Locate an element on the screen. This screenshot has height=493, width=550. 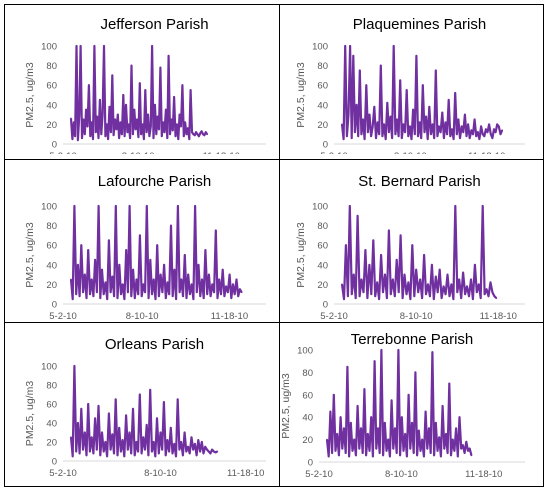
y-tick-label: 40 is located at coordinates (51, 265).